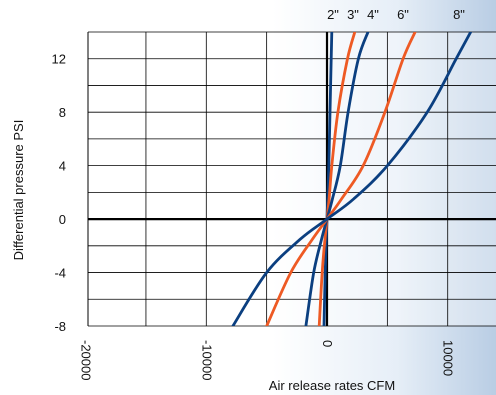 The image size is (496, 395). Describe the element at coordinates (353, 14) in the screenshot. I see `series-label-2: 3"` at that location.